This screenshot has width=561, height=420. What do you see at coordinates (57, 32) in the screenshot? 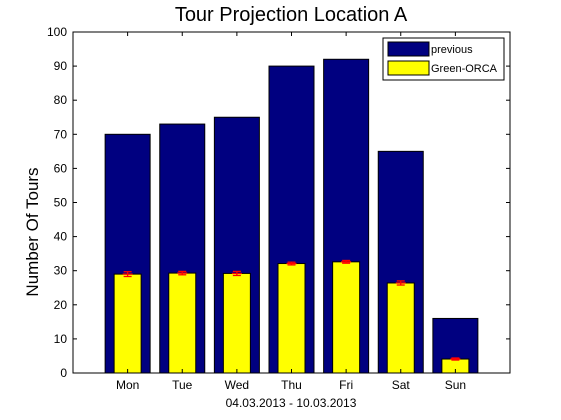
I see `y-tick-label: 100` at bounding box center [57, 32].